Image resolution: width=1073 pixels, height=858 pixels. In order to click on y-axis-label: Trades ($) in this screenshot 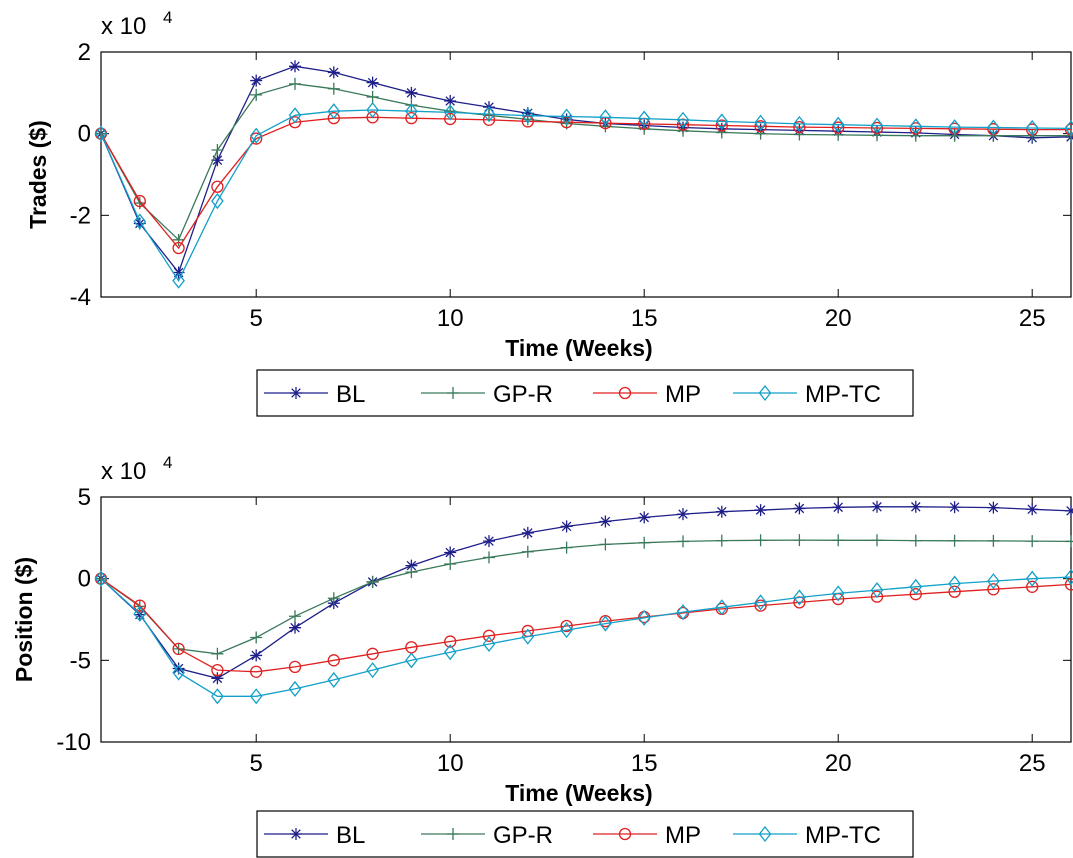, I will do `click(38, 174)`.